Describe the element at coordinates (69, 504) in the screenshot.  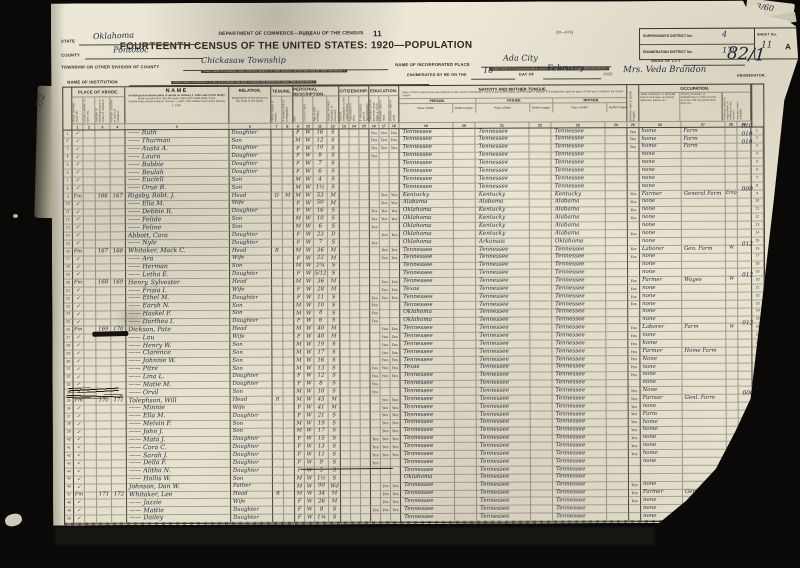
I see `line-number: 48` at that location.